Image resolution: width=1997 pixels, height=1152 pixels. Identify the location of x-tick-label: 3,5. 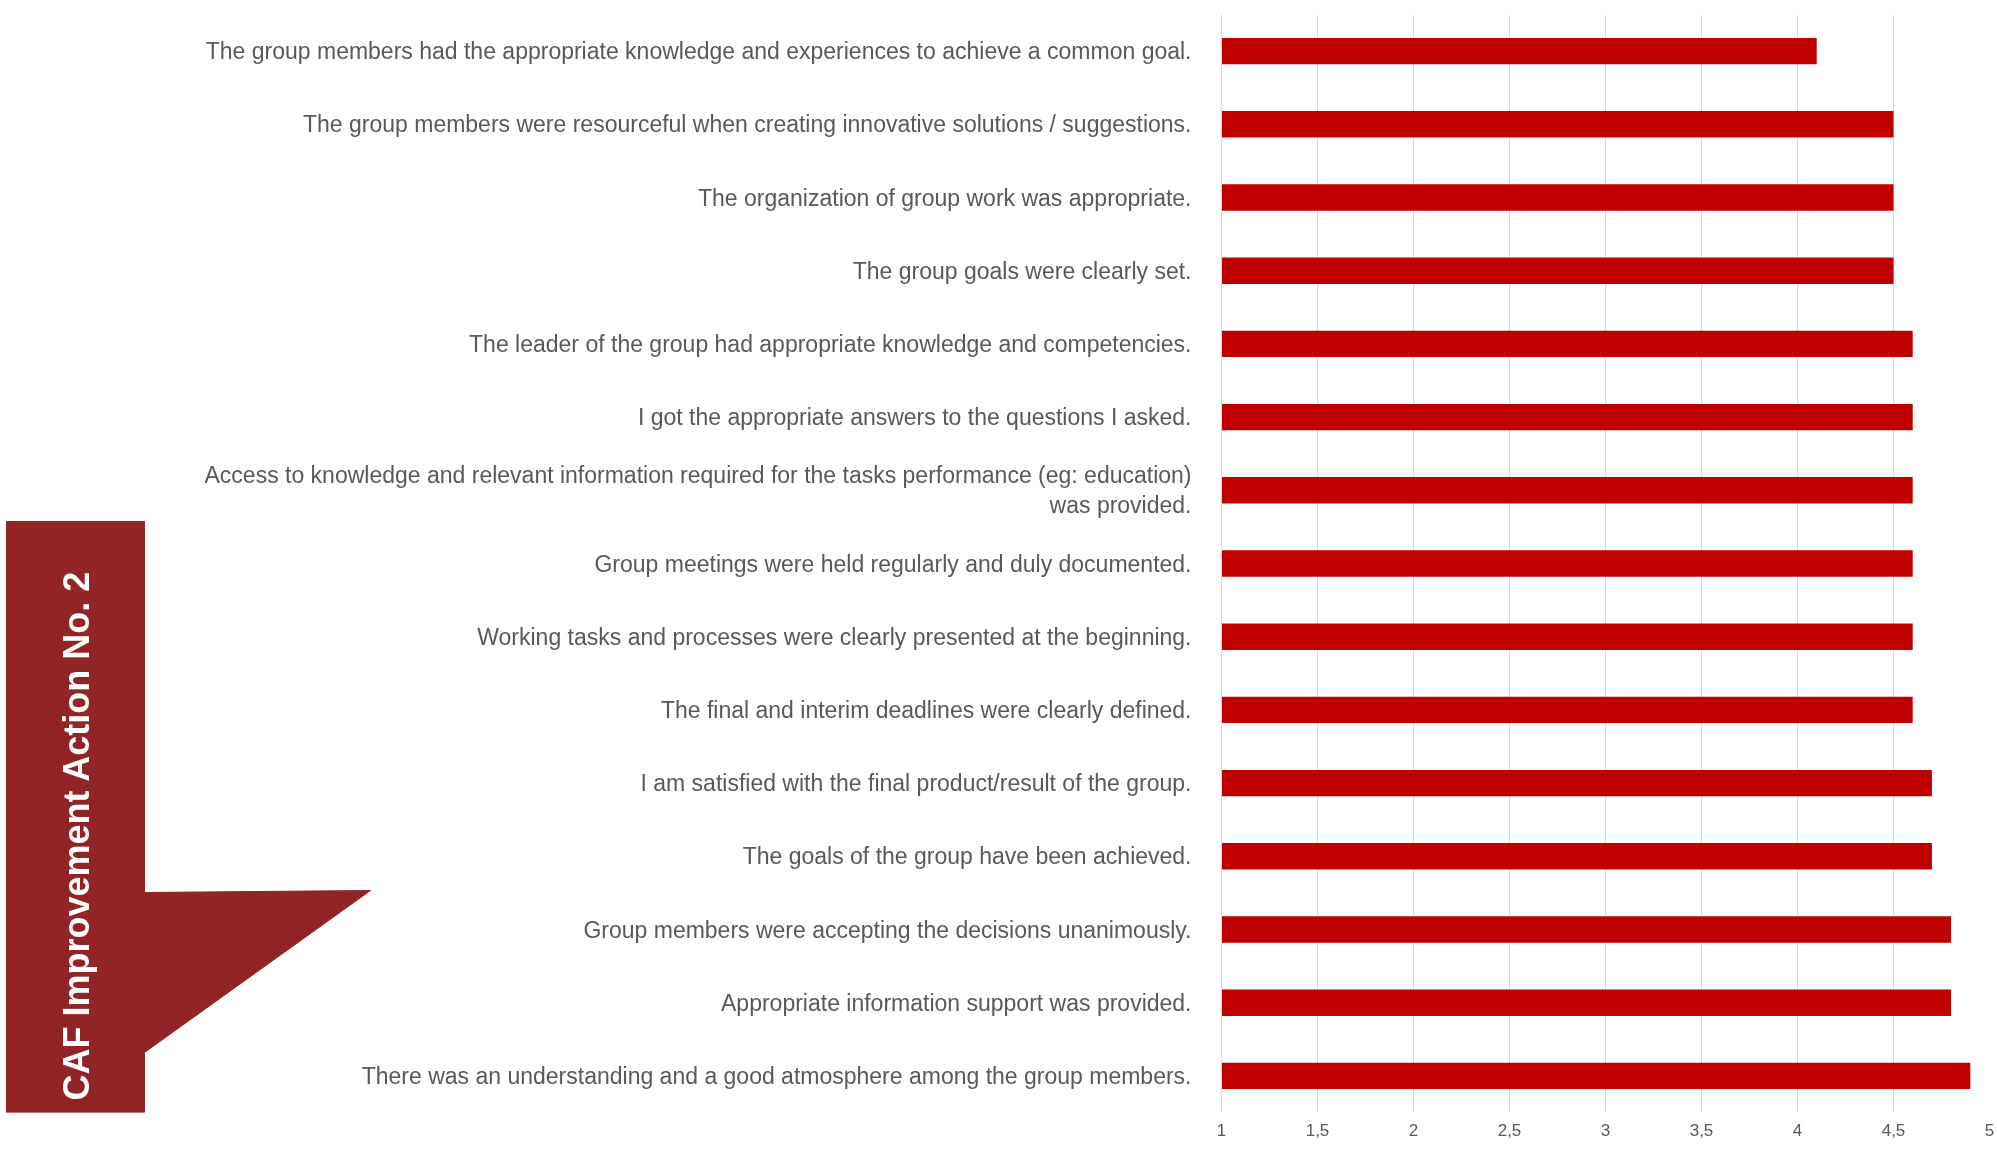
(1701, 1130).